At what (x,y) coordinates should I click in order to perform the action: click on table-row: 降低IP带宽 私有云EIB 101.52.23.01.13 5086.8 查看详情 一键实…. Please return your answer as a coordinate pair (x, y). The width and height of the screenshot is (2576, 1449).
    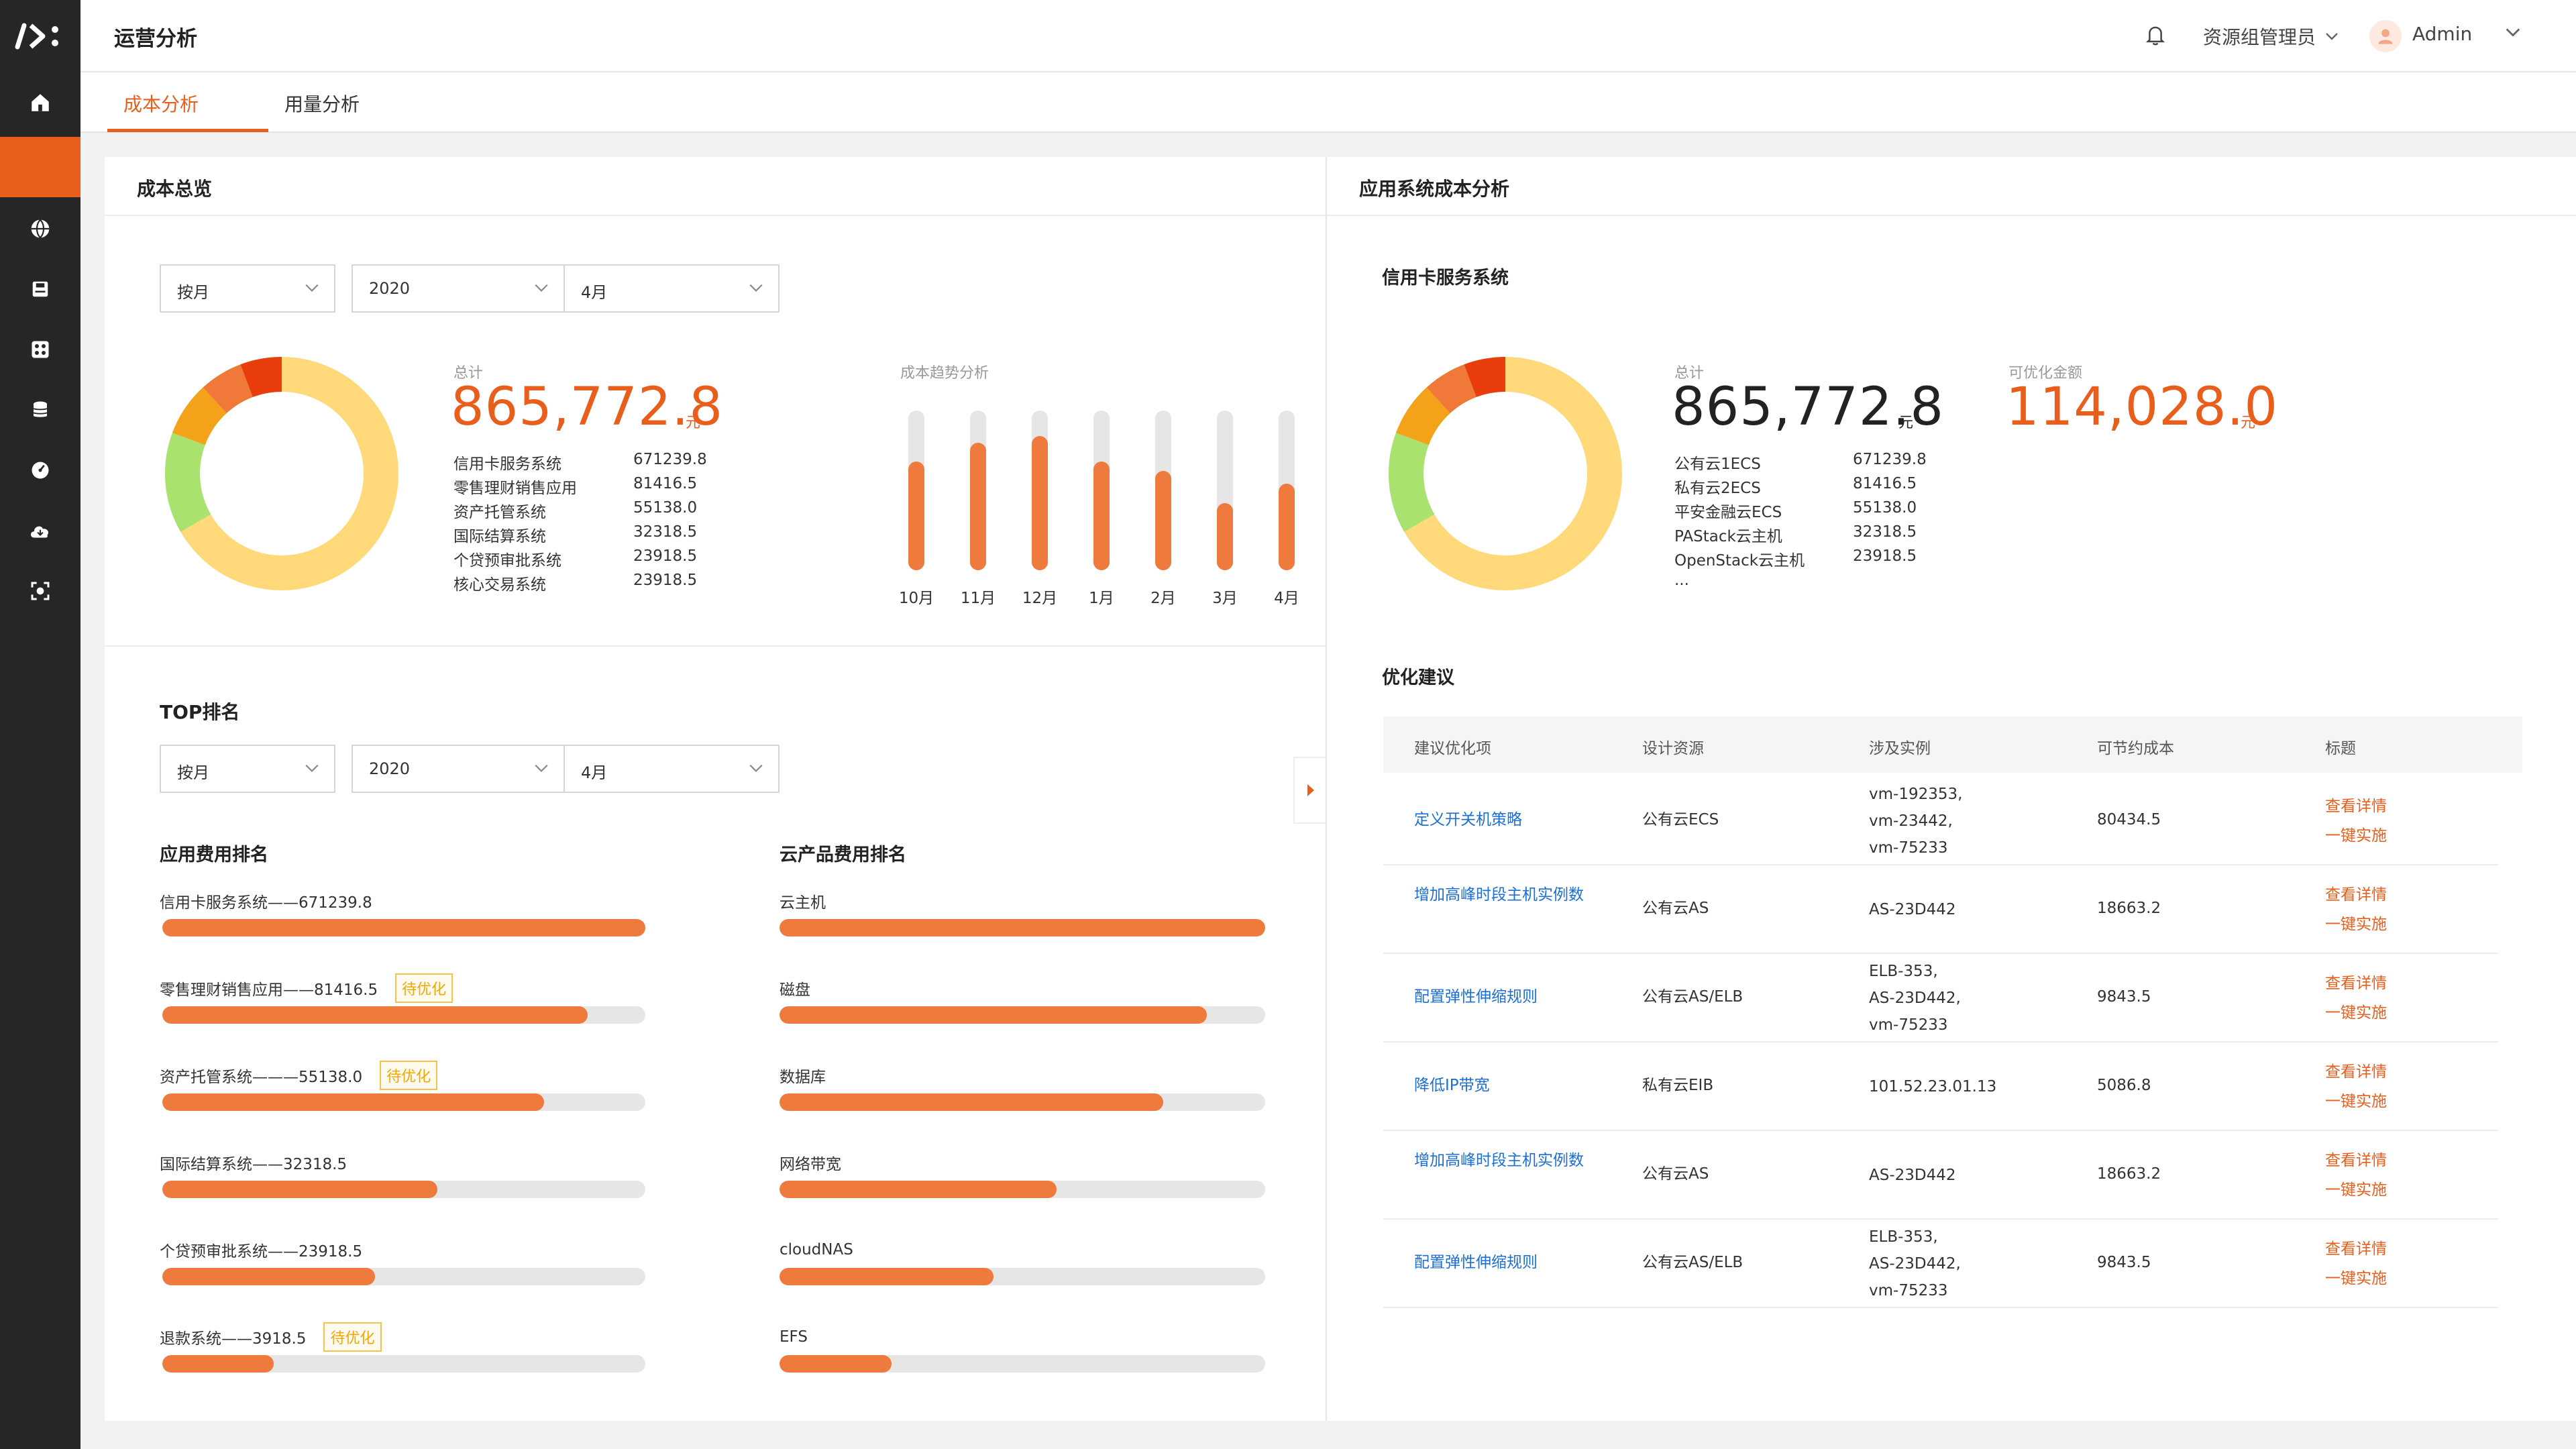
    Looking at the image, I should click on (1940, 1086).